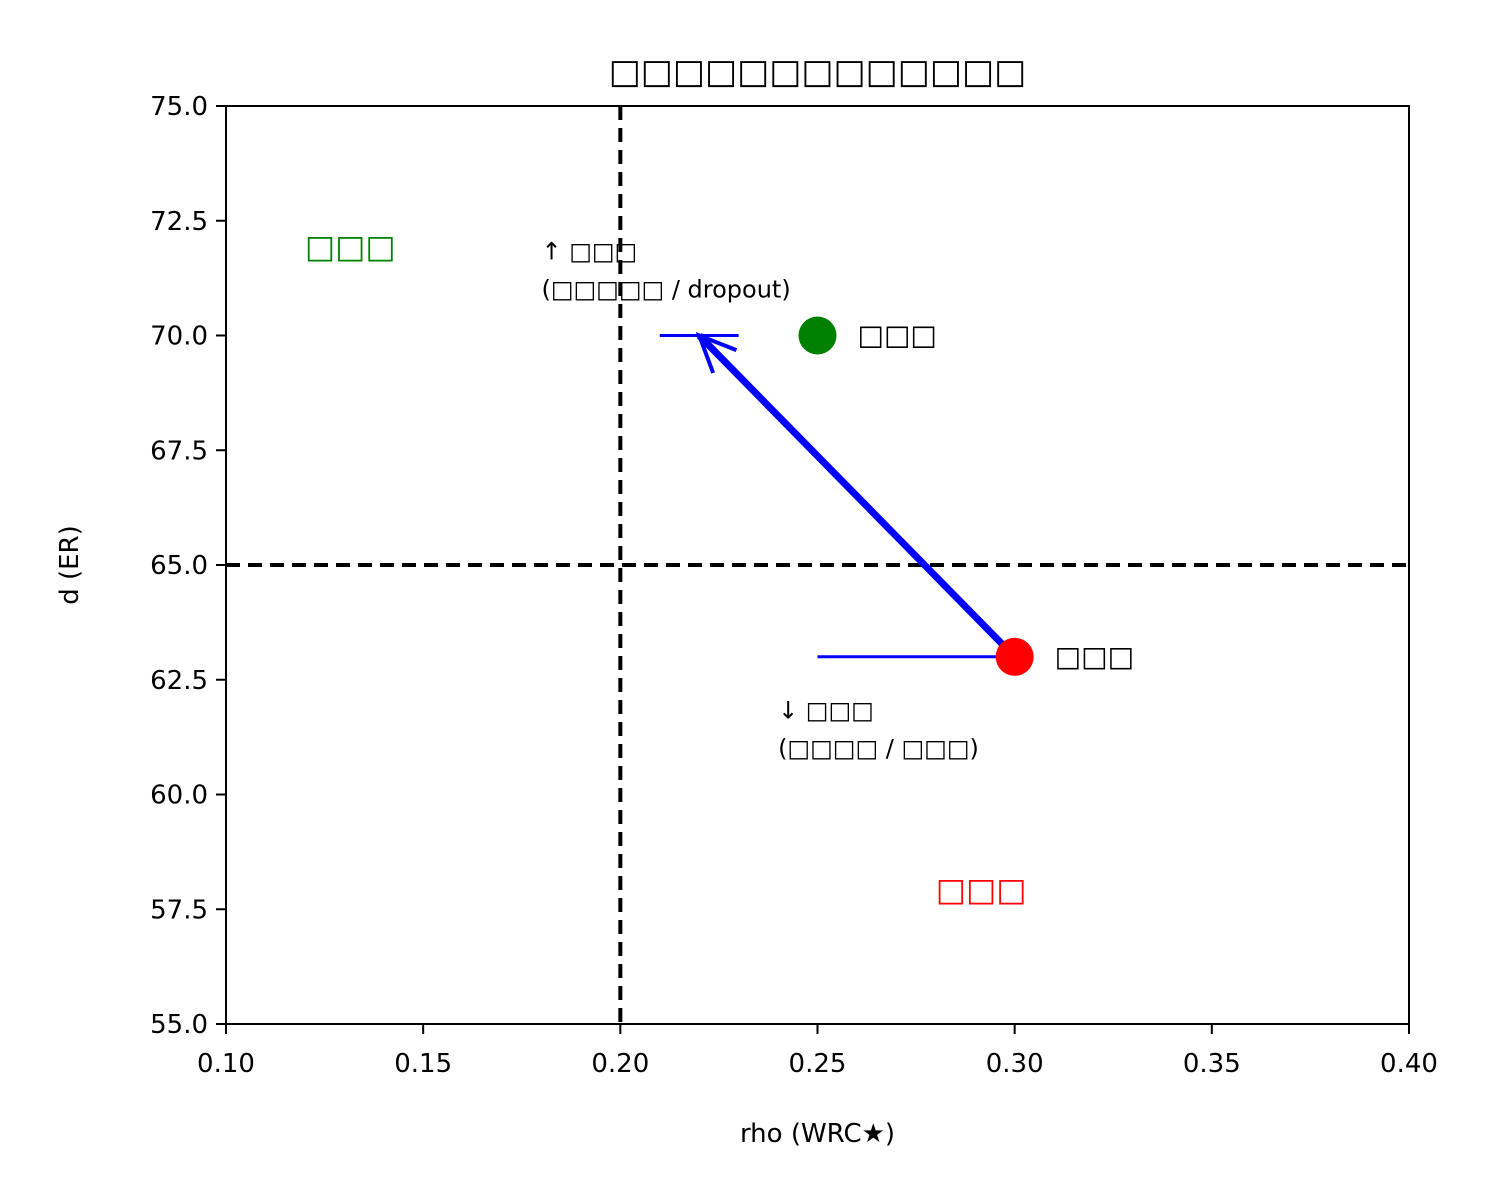 The image size is (1500, 1200). Describe the element at coordinates (179, 910) in the screenshot. I see `y-tick-label: 57.5` at that location.